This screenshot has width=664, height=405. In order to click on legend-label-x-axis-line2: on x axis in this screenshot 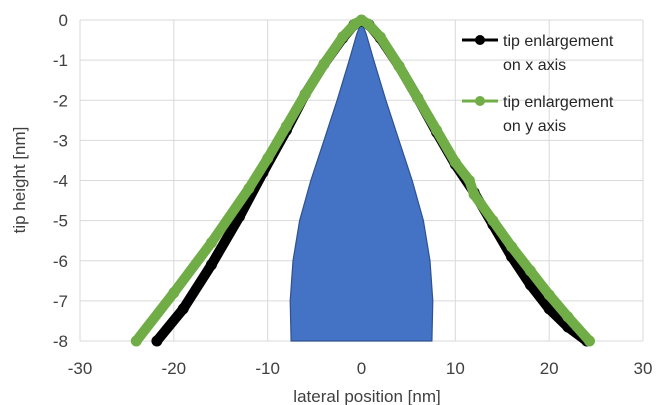, I will do `click(534, 65)`.